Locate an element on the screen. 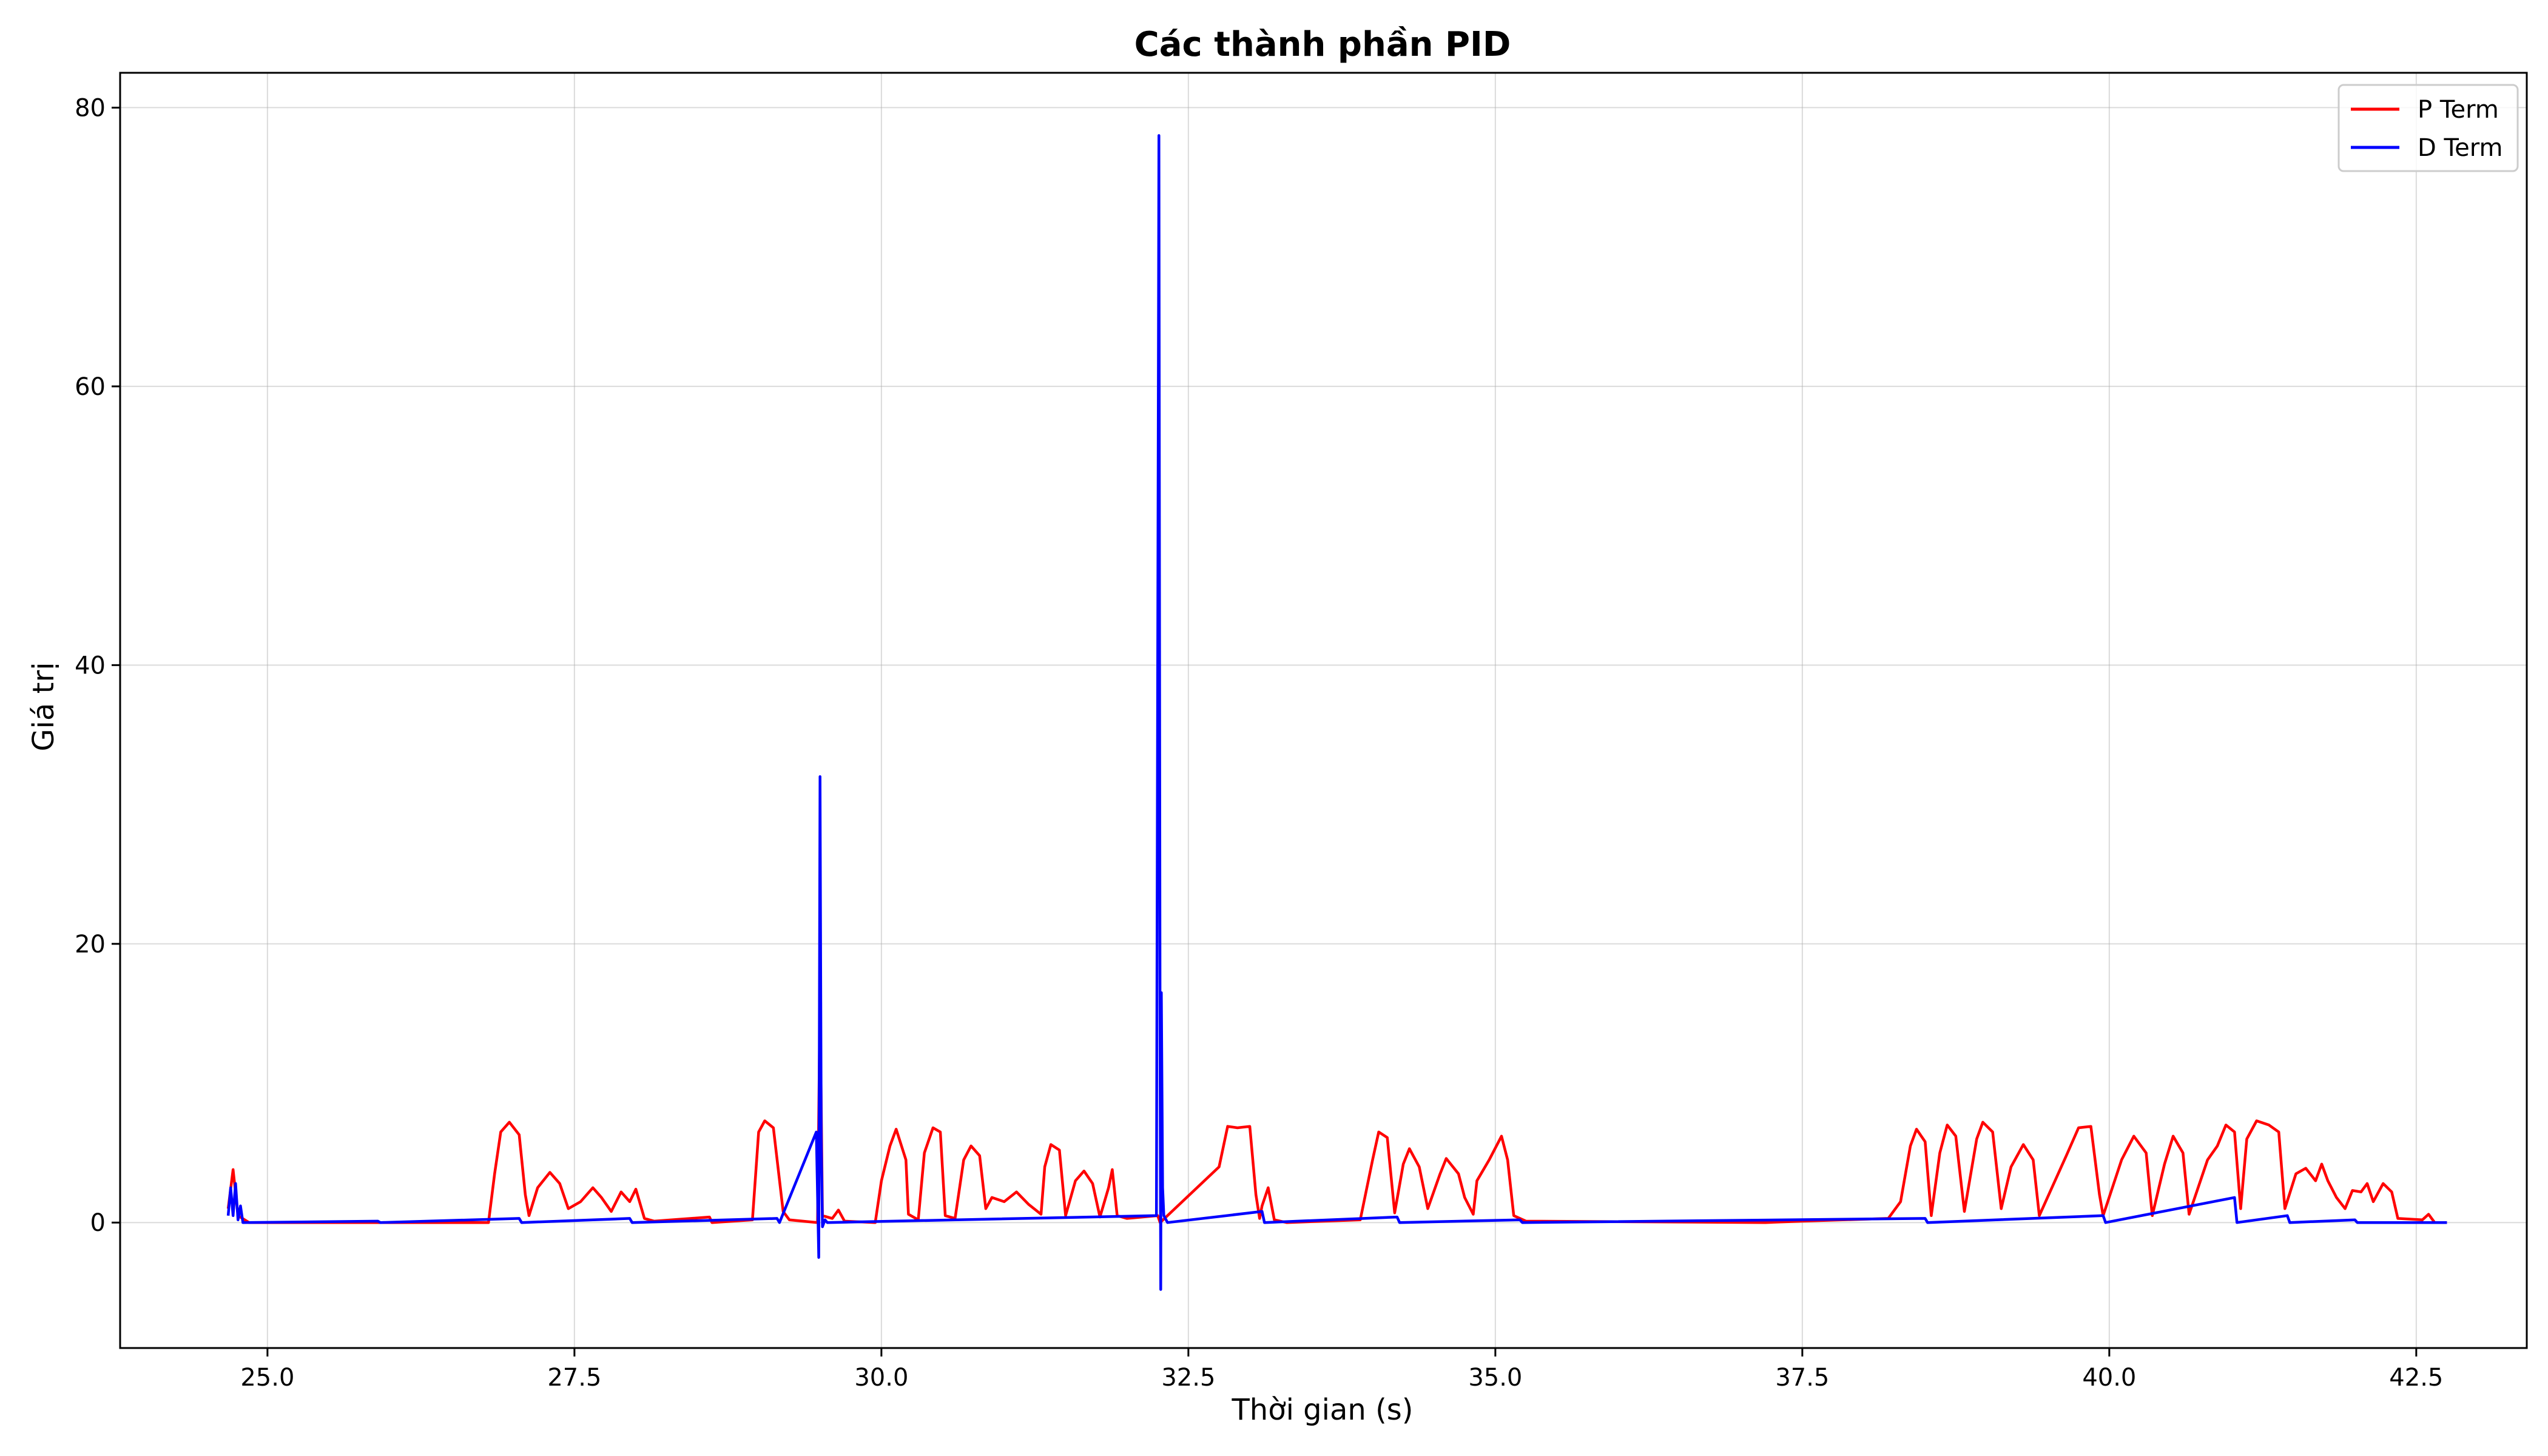 The image size is (2548, 1456). x-tick-label: 27.5 is located at coordinates (574, 1378).